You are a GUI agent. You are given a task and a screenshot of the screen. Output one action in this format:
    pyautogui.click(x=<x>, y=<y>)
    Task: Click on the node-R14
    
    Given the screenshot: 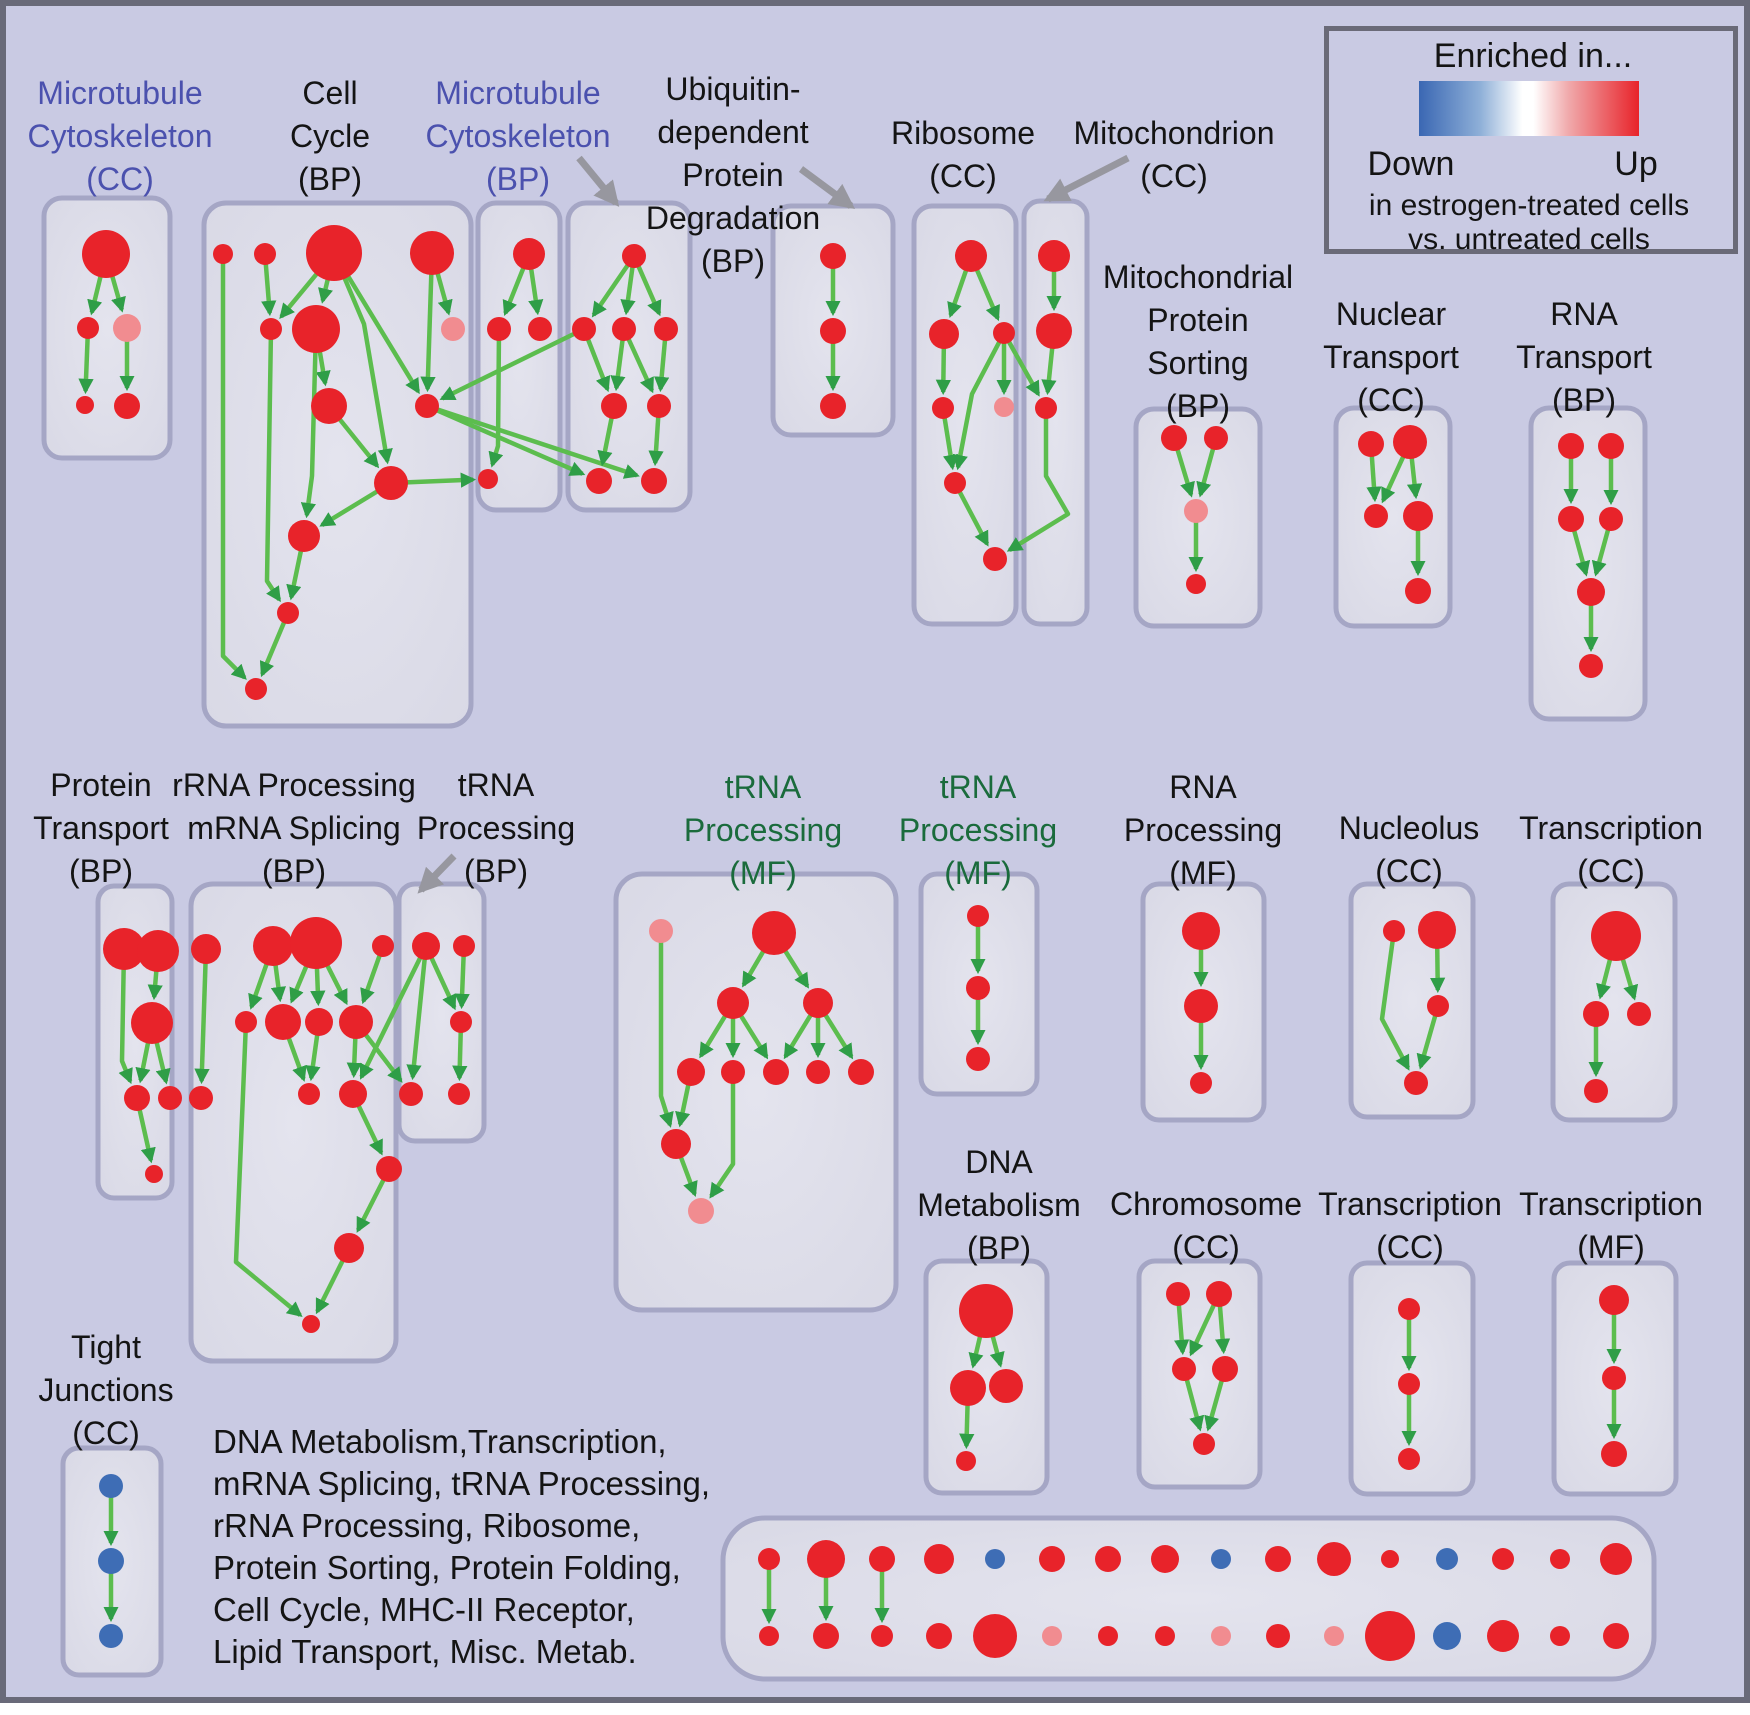 What is the action you would take?
    pyautogui.click(x=201, y=1098)
    